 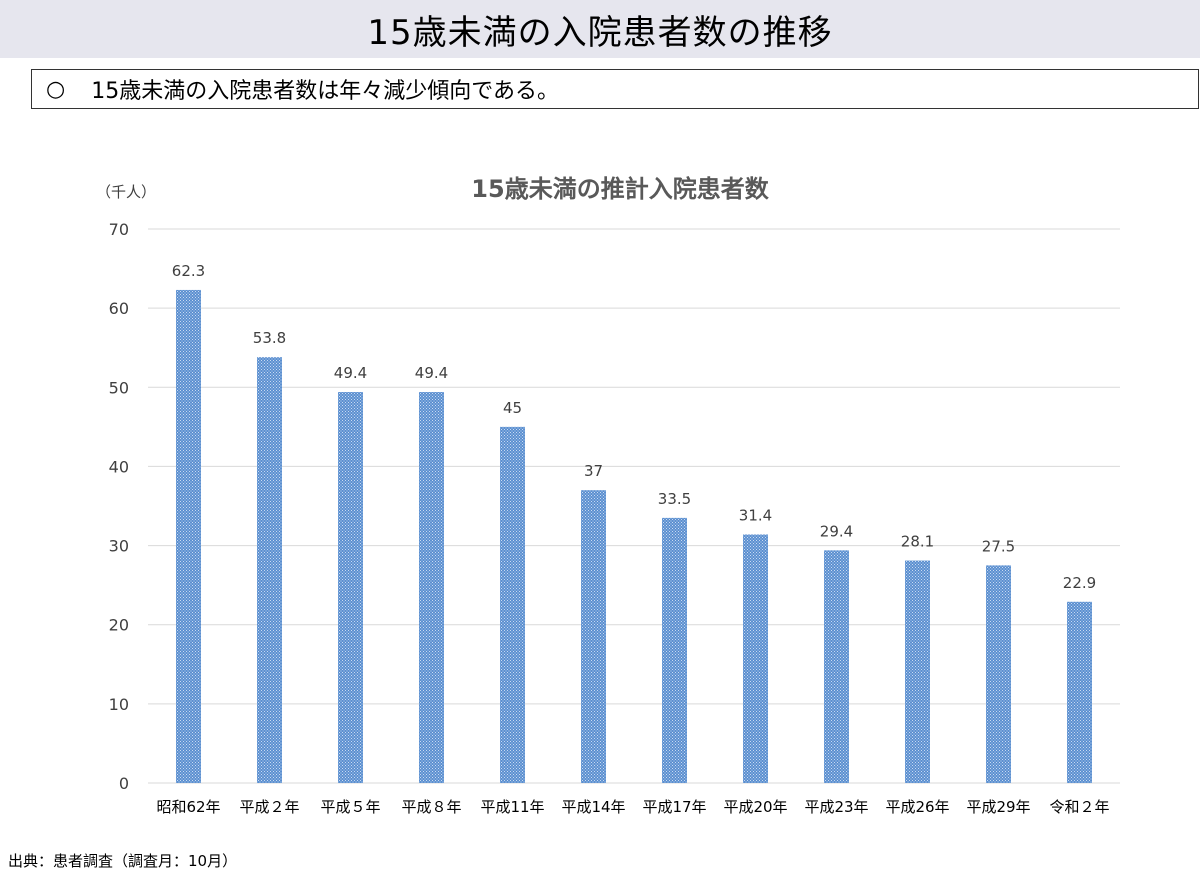 What do you see at coordinates (325, 91) in the screenshot?
I see `summary-text: 15歳未満の入院患者数は年々減少傾向である。` at bounding box center [325, 91].